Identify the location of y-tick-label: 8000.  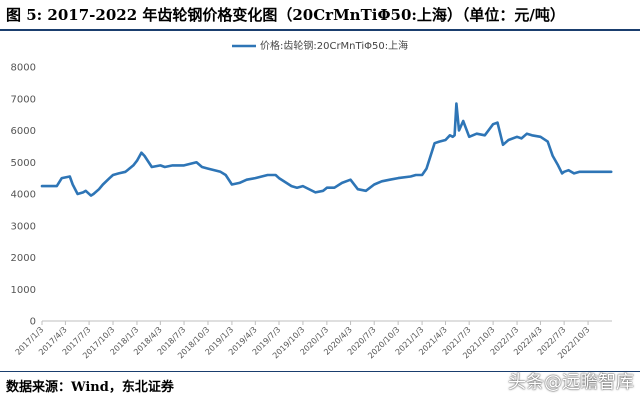
(23, 68).